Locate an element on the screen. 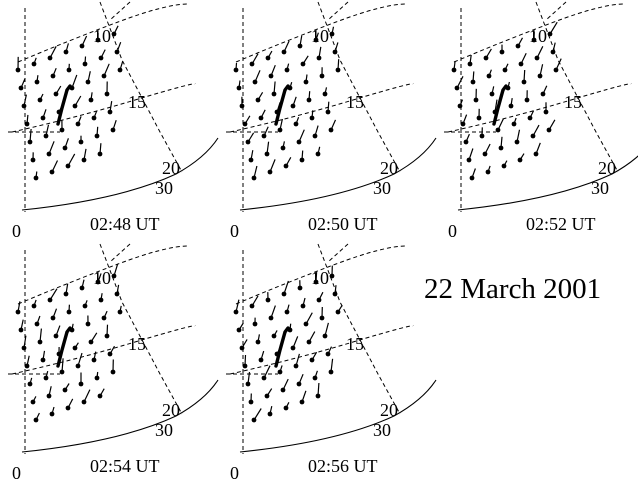 The image size is (638, 494). panel-time-label: 02:52 UT is located at coordinates (561, 224).